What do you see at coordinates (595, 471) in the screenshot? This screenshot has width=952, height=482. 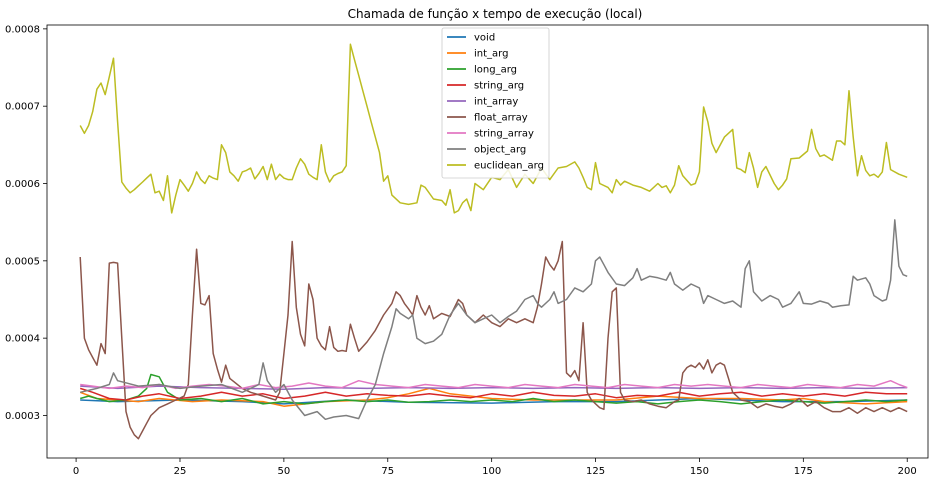 I see `x-tick-label: 125` at bounding box center [595, 471].